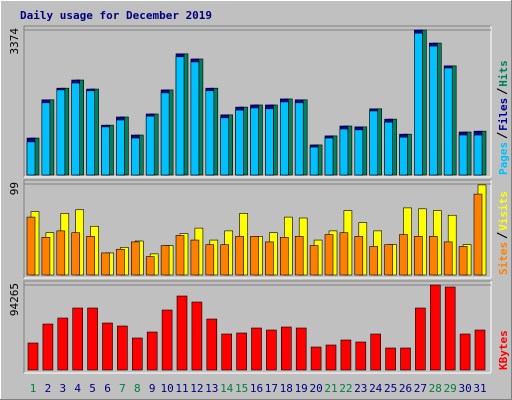 The image size is (512, 400). I want to click on x-tick-label: 7, so click(122, 388).